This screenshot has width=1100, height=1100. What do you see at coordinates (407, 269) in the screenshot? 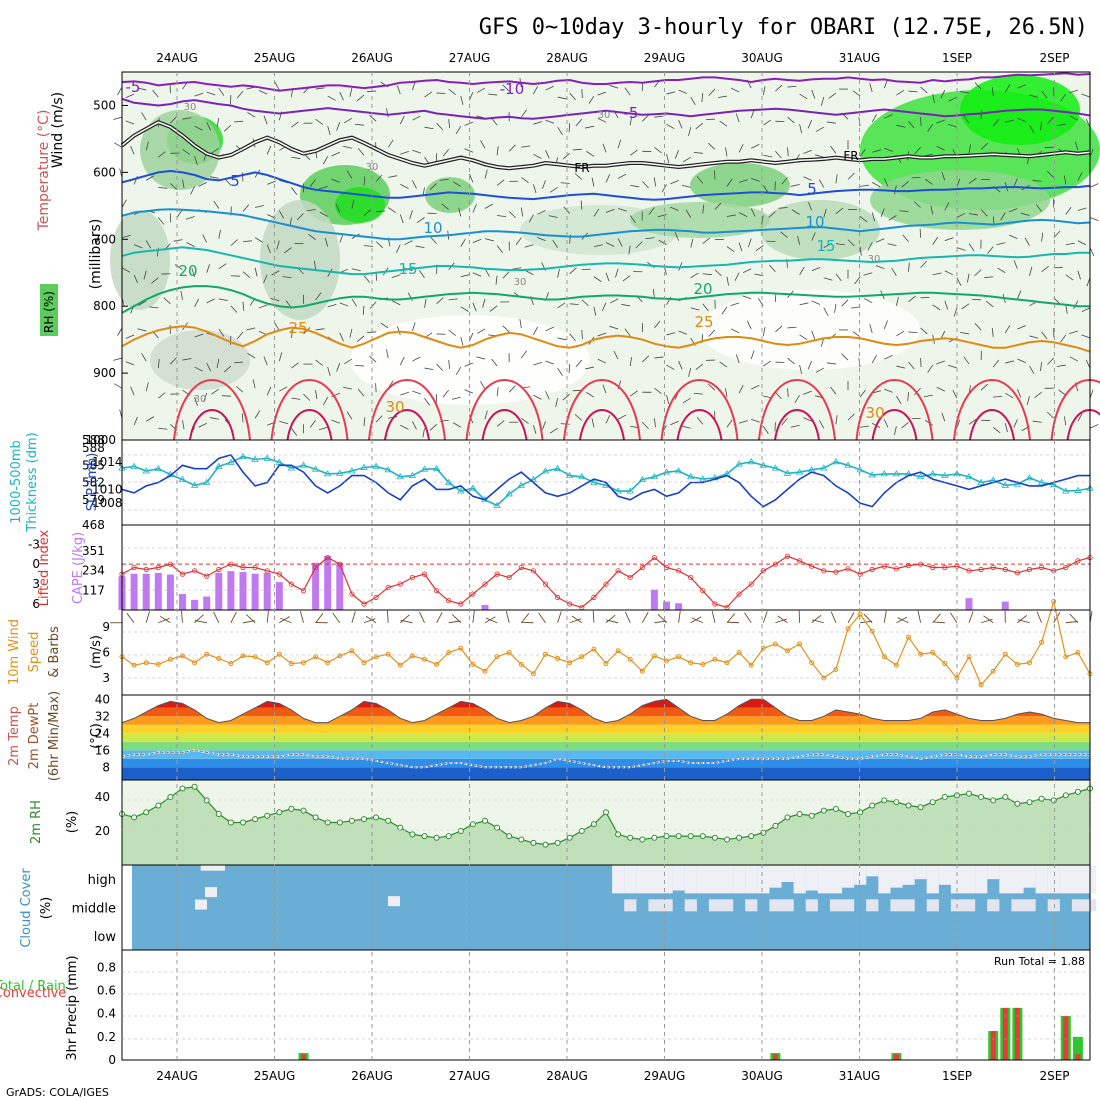
I see `isotherm-label: 15` at bounding box center [407, 269].